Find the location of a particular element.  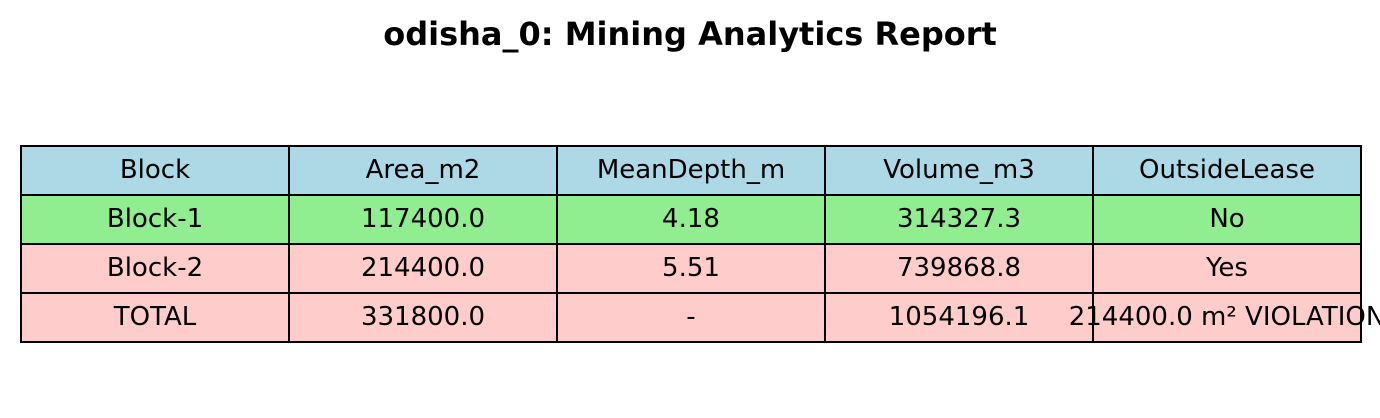

header-cell-text: Volume_m3 is located at coordinates (959, 169).